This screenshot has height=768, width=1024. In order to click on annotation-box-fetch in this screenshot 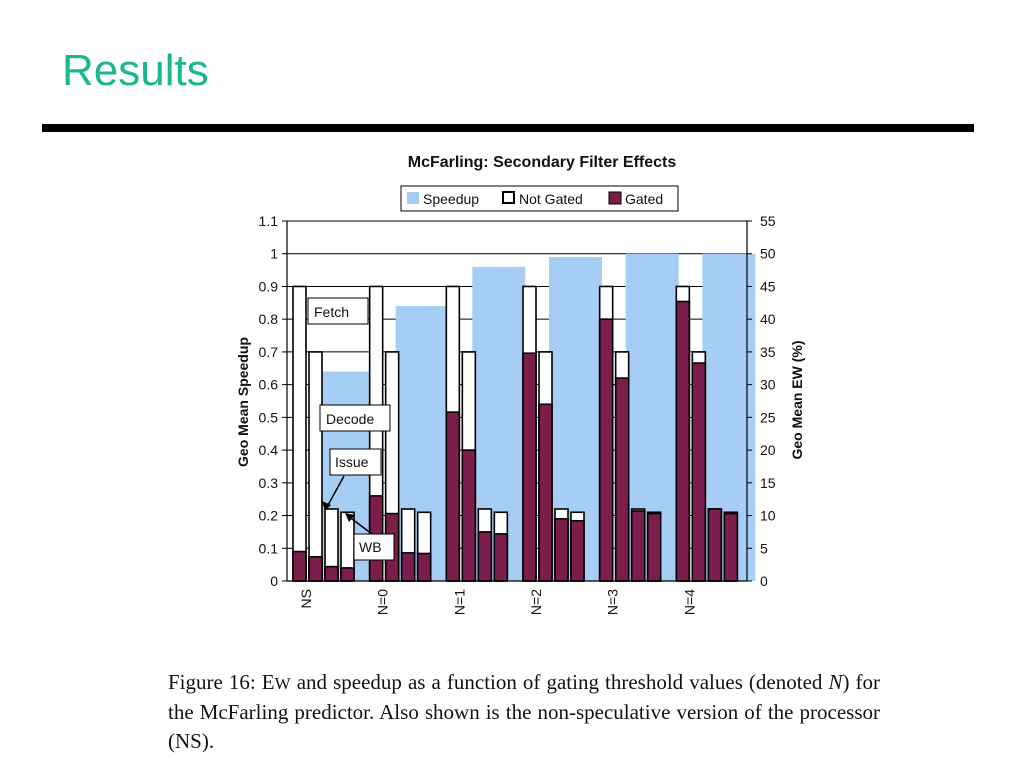, I will do `click(338, 311)`.